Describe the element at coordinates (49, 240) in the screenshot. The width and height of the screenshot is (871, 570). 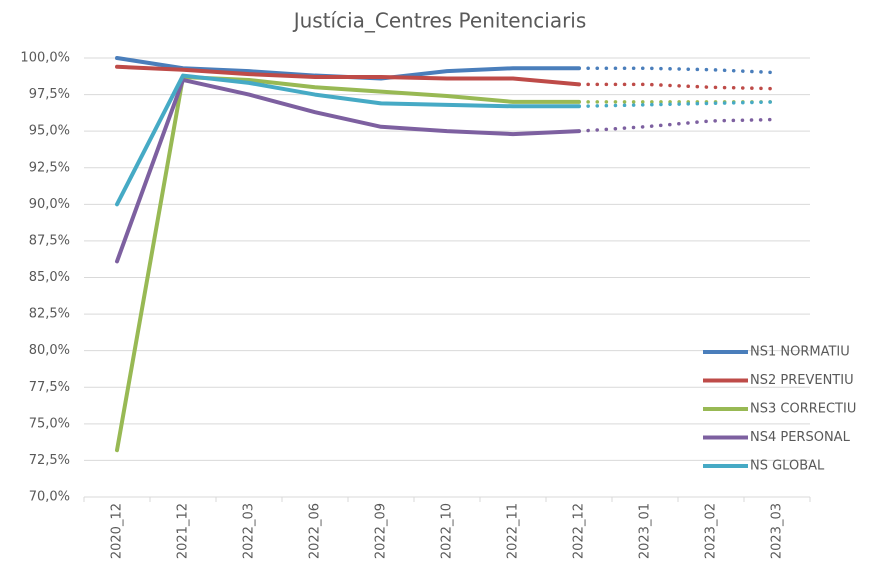
I see `y-tick-label: 87,5%` at that location.